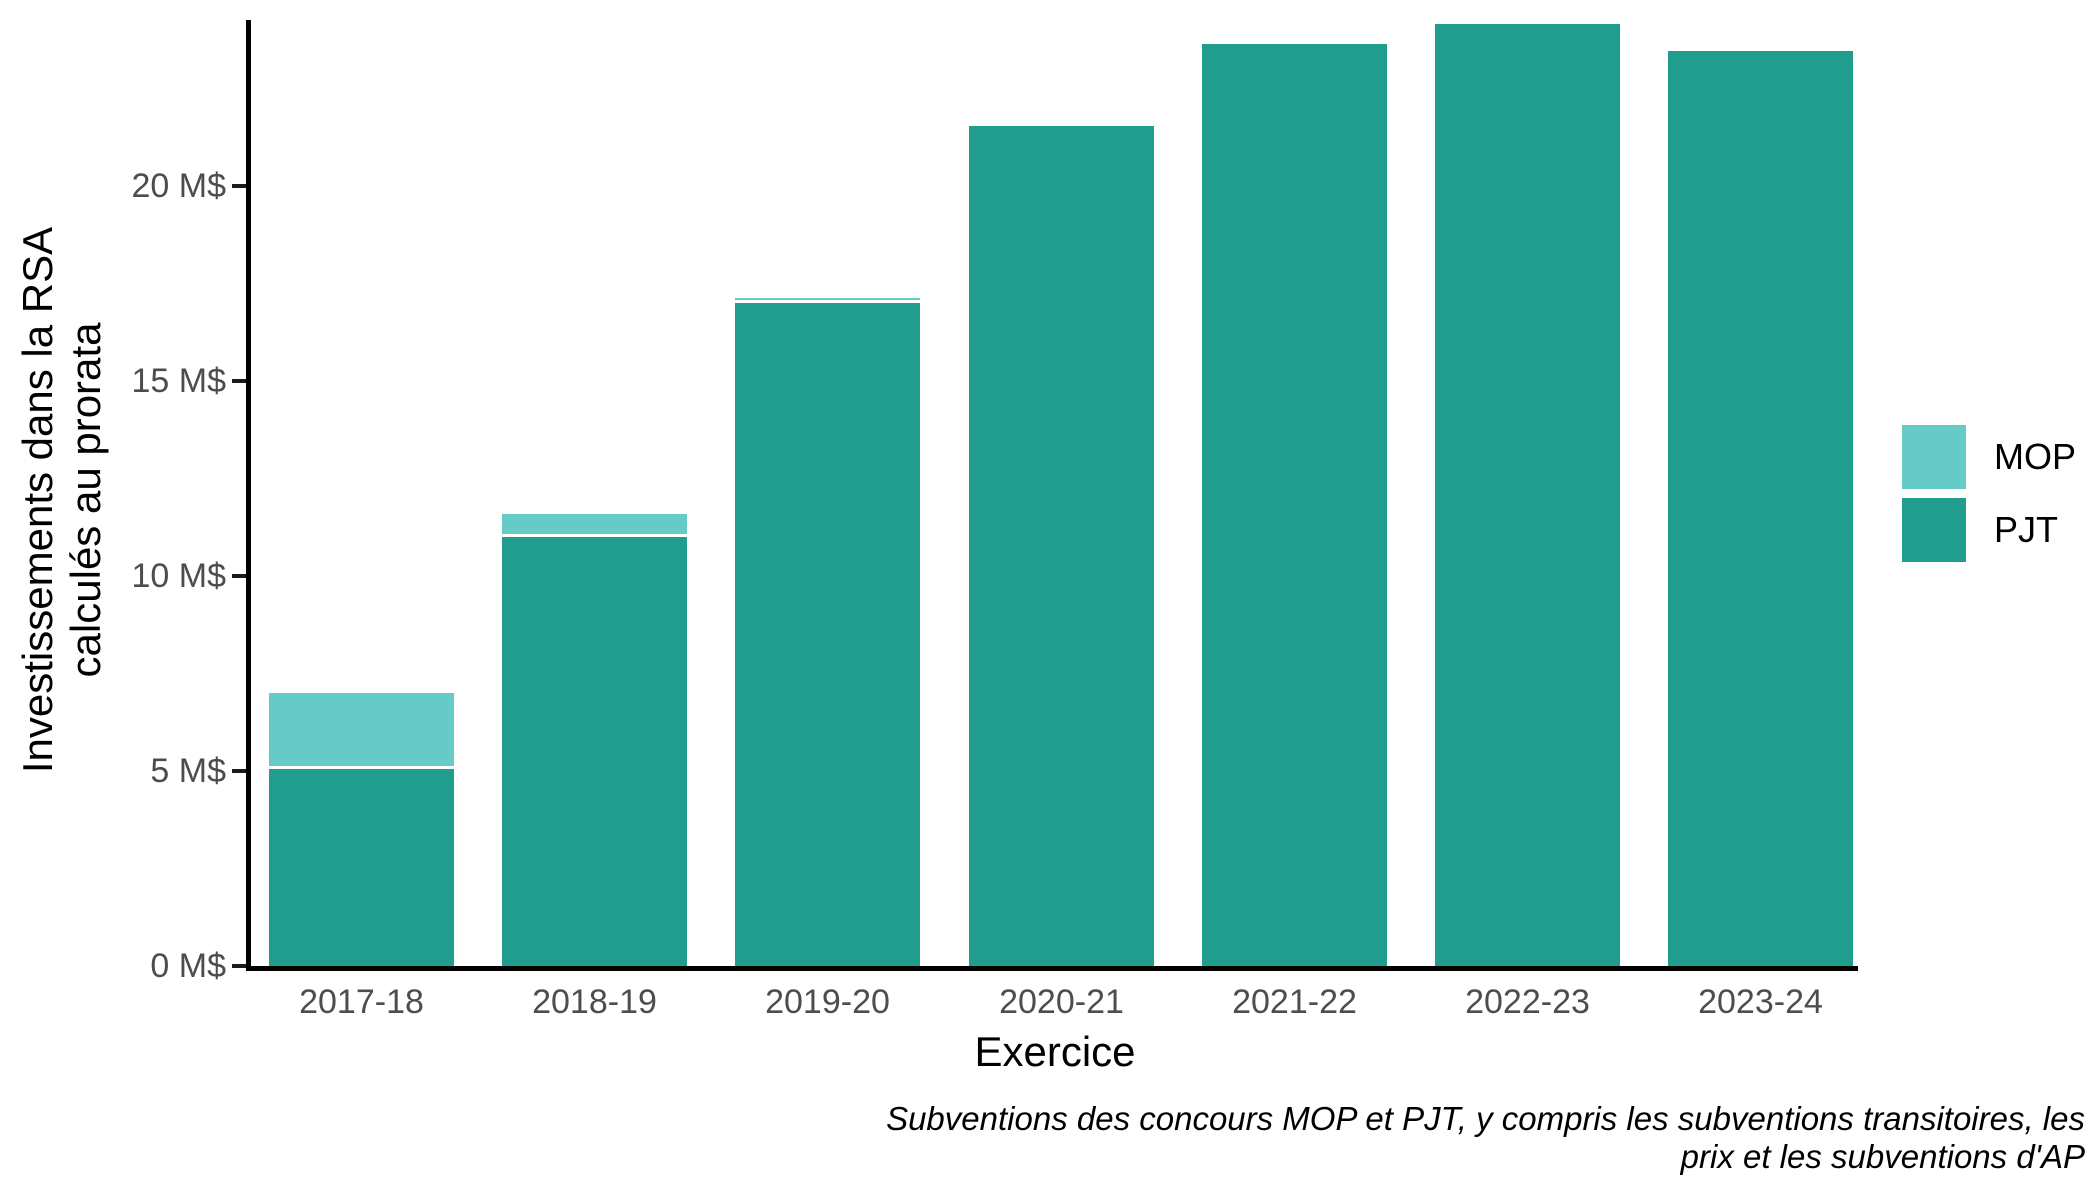  I want to click on y-tick-label: 10 M$, so click(179, 576).